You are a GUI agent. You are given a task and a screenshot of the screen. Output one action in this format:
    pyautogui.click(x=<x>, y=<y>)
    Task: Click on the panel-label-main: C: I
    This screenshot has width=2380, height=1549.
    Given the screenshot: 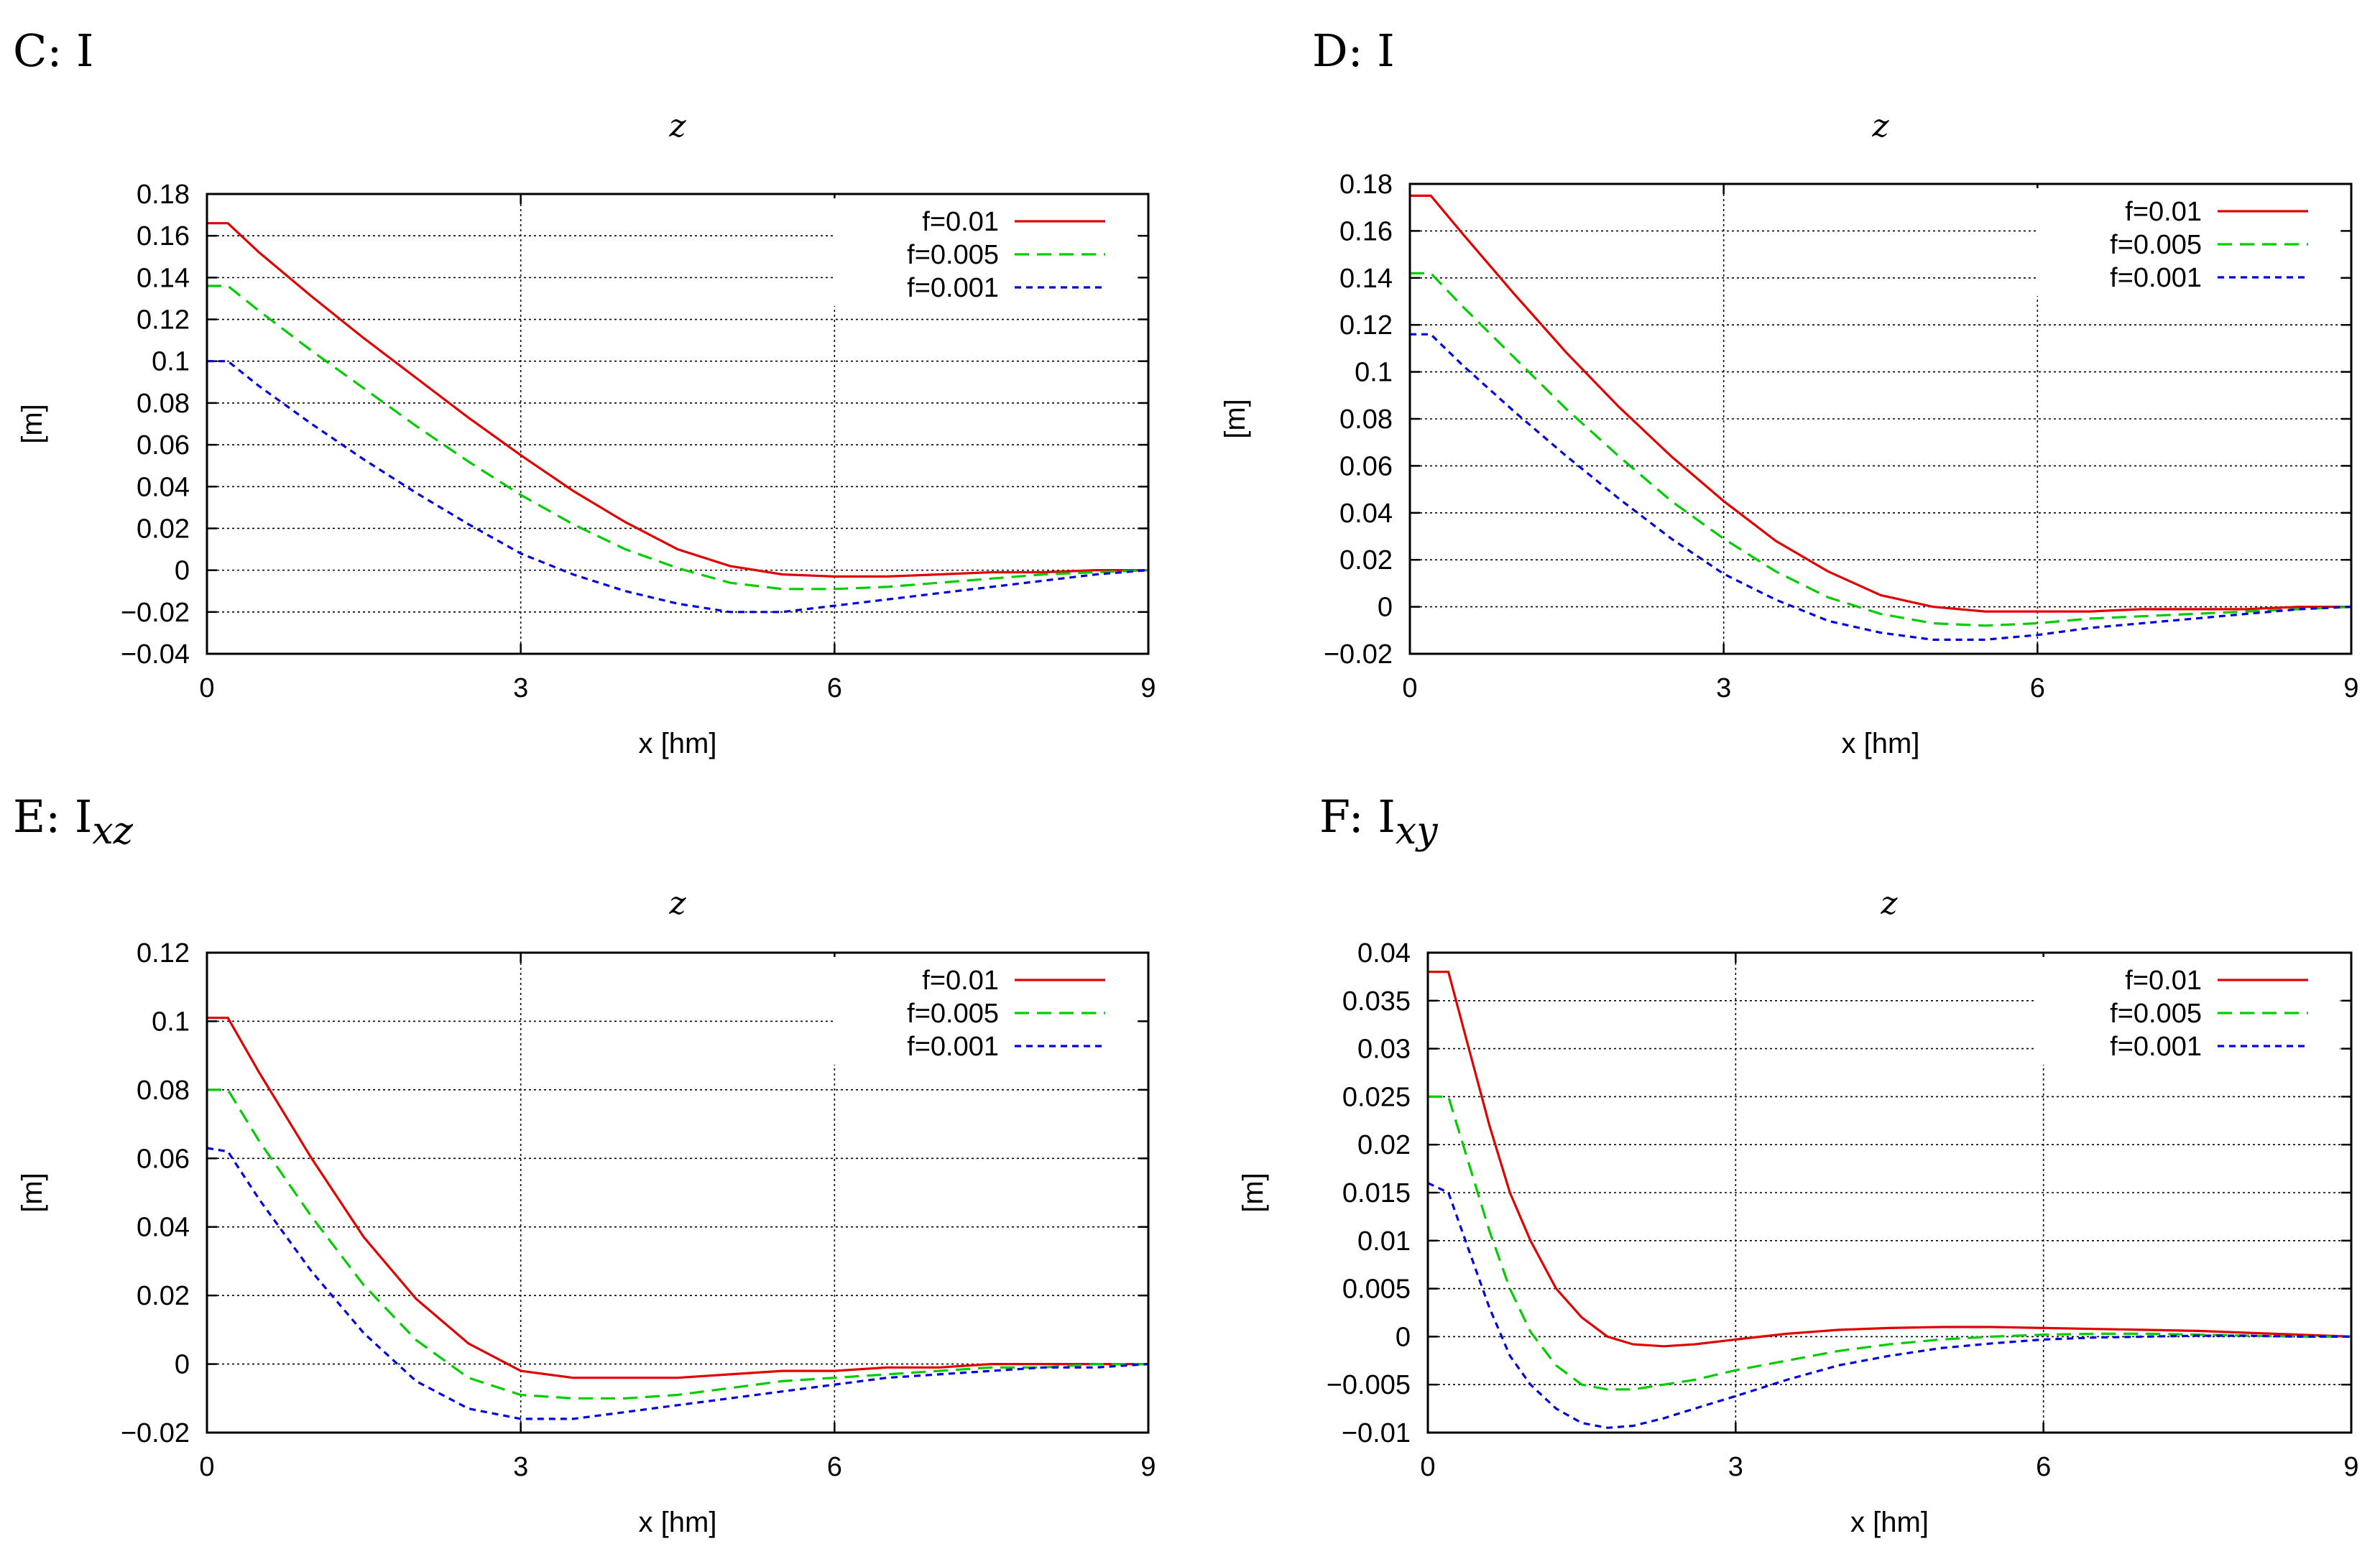 What is the action you would take?
    pyautogui.click(x=53, y=50)
    